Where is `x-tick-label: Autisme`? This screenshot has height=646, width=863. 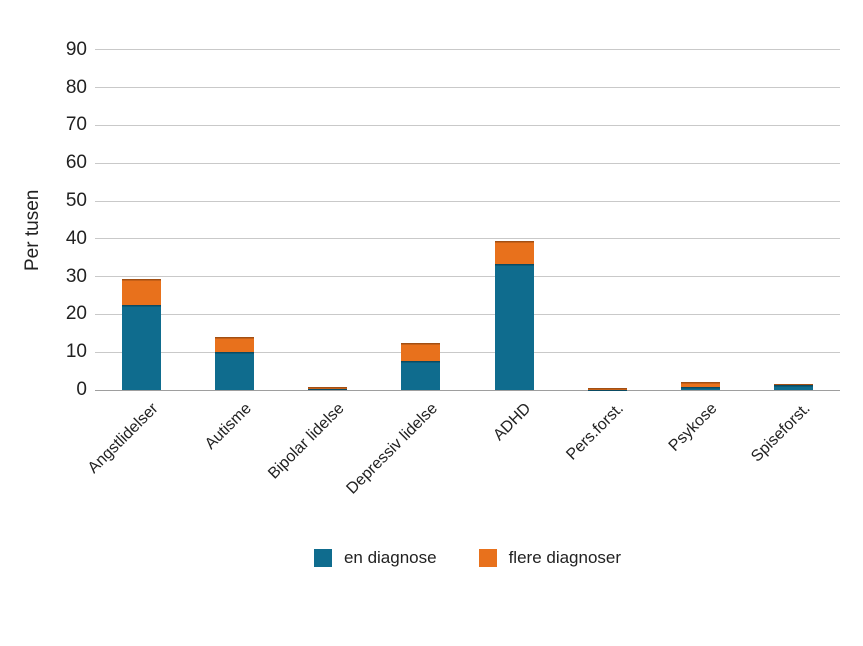 x-tick-label: Autisme is located at coordinates (228, 426).